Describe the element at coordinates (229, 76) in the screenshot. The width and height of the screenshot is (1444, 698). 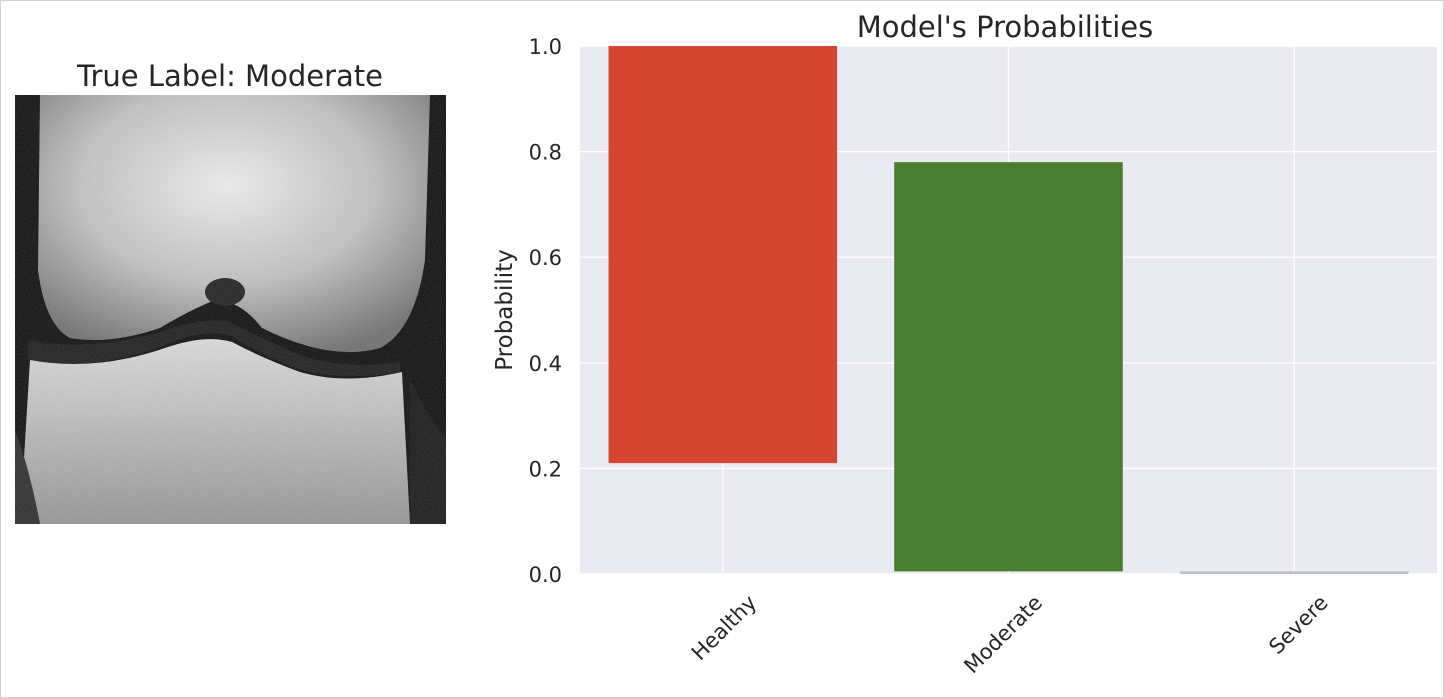
I see `xray-title: True Label: Moderate` at that location.